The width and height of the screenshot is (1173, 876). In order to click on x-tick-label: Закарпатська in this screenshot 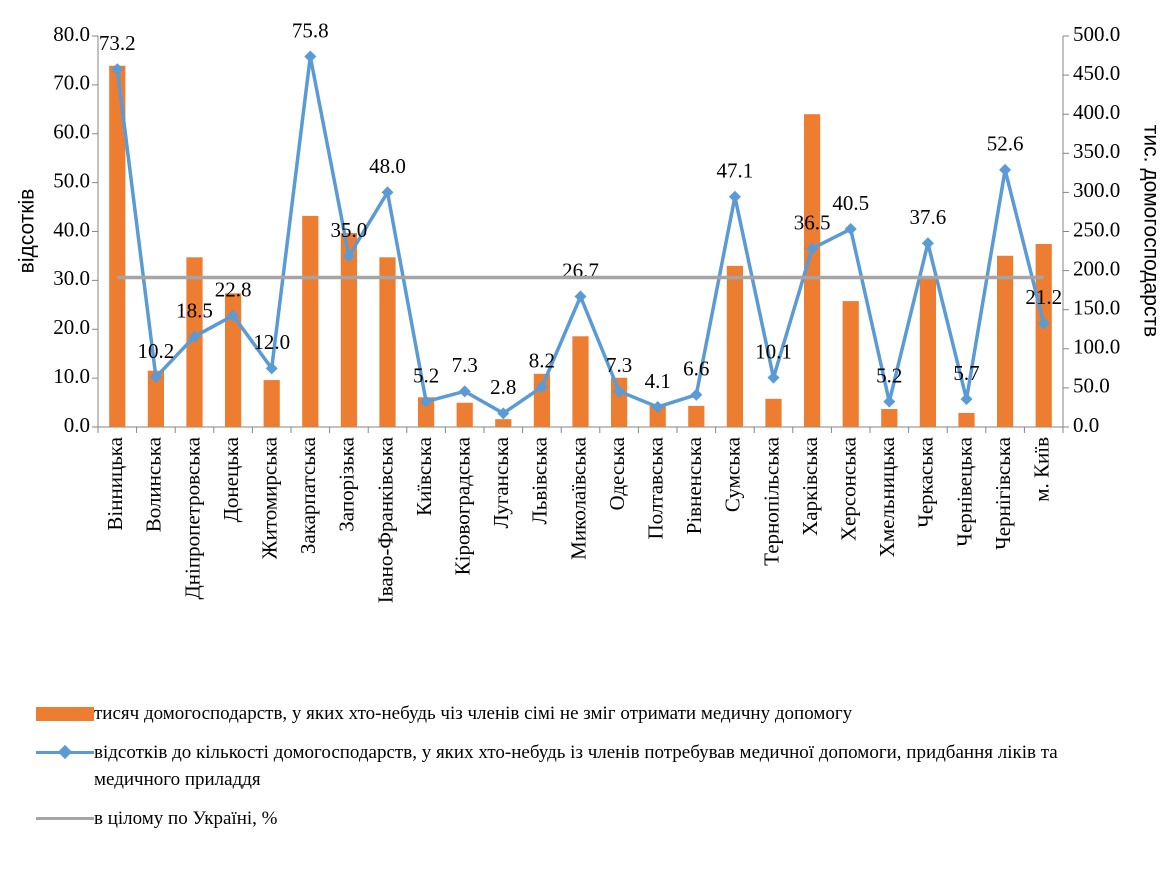, I will do `click(308, 495)`.